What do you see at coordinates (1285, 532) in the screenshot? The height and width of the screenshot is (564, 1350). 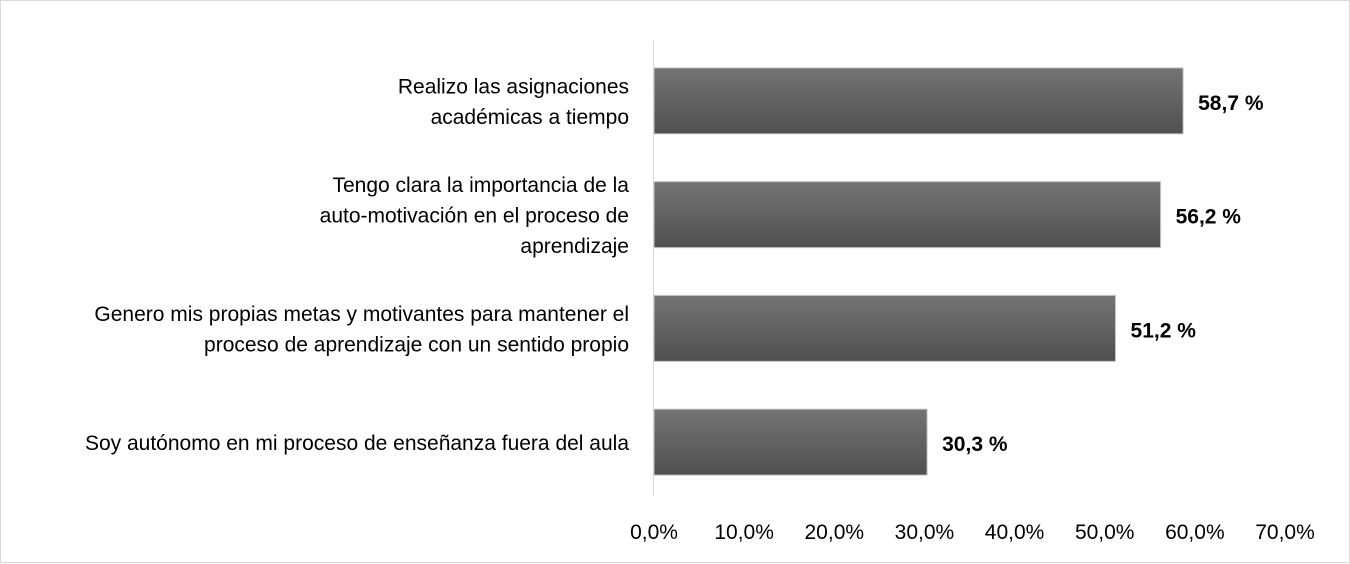 I see `x-tick-label: 70,0%` at bounding box center [1285, 532].